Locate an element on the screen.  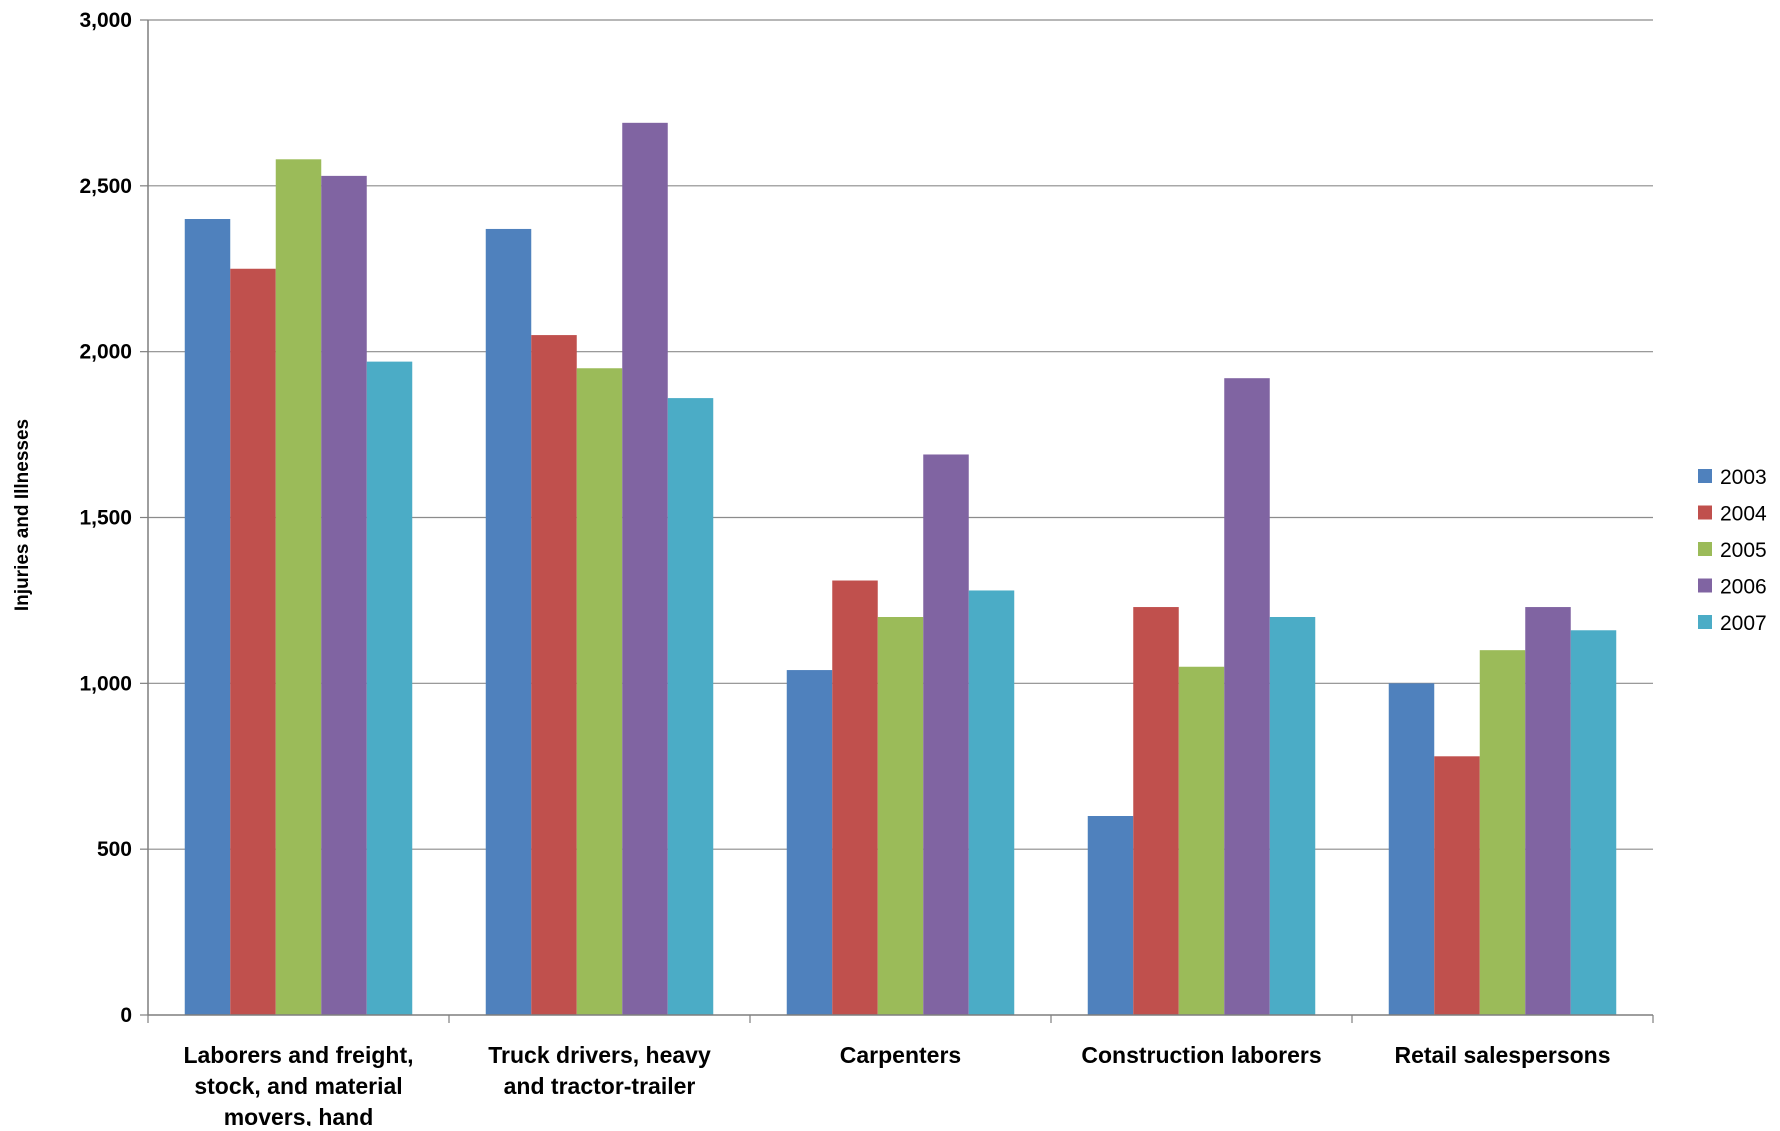
y-axis-title: Injuries and Illnesses is located at coordinates (22, 515).